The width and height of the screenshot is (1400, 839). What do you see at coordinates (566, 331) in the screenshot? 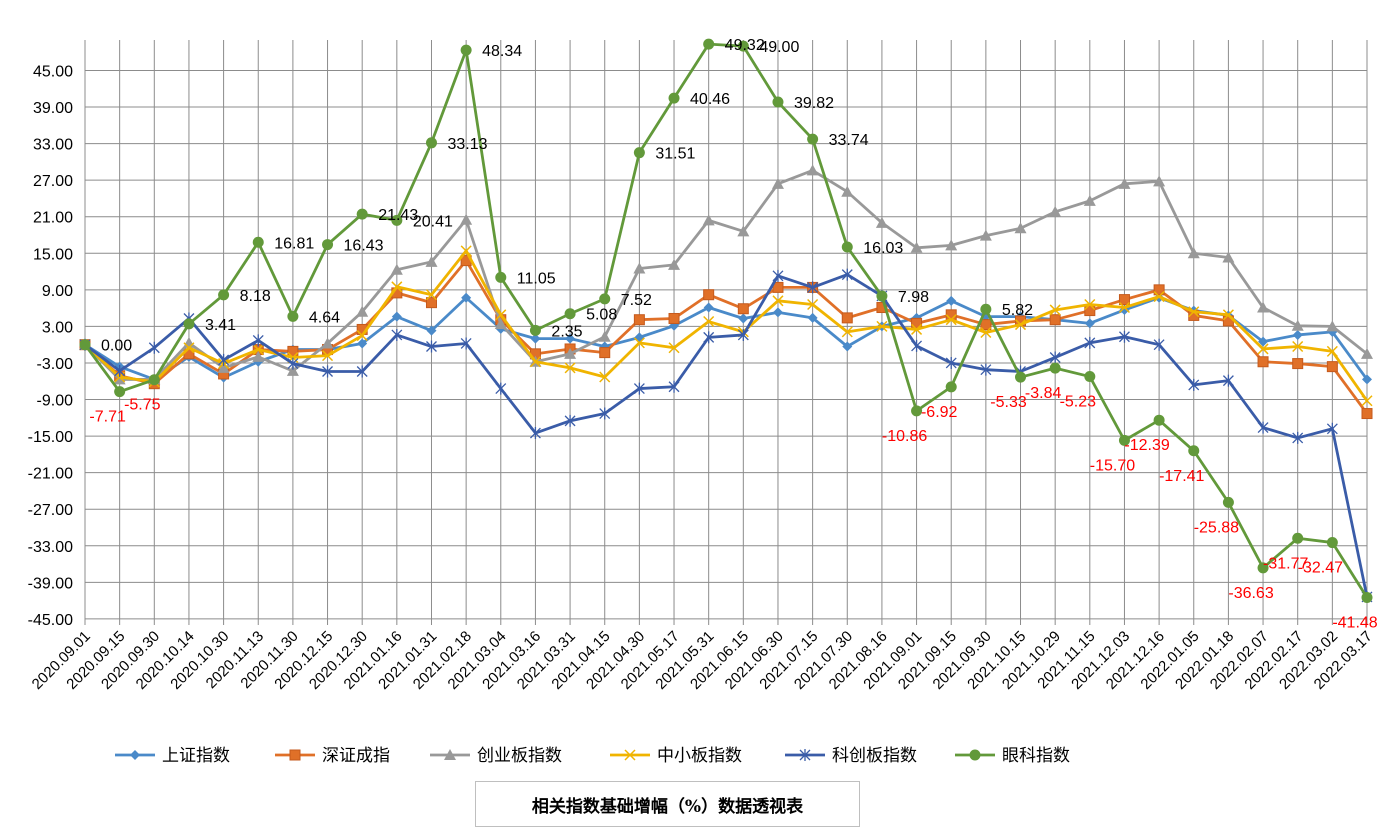
I see `data-label: 2.35` at bounding box center [566, 331].